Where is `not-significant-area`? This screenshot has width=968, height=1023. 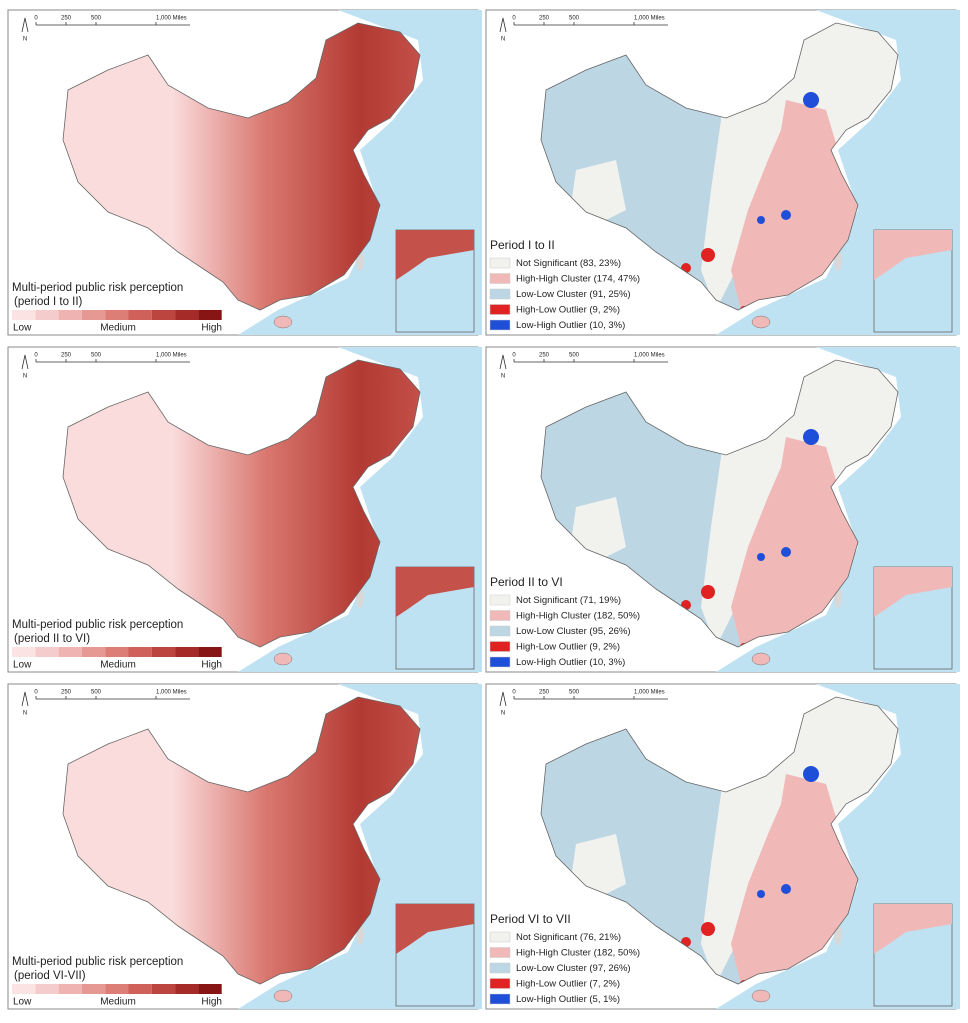 not-significant-area is located at coordinates (598, 529).